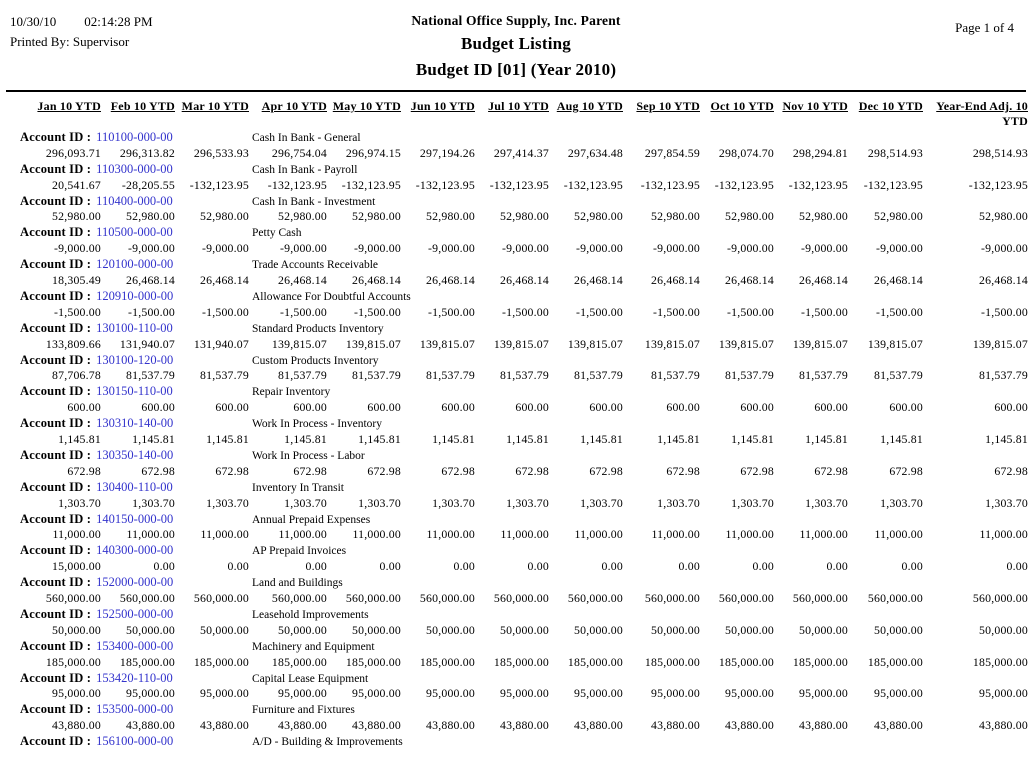  Describe the element at coordinates (134, 327) in the screenshot. I see `account-id-link: 130100-110-00` at that location.